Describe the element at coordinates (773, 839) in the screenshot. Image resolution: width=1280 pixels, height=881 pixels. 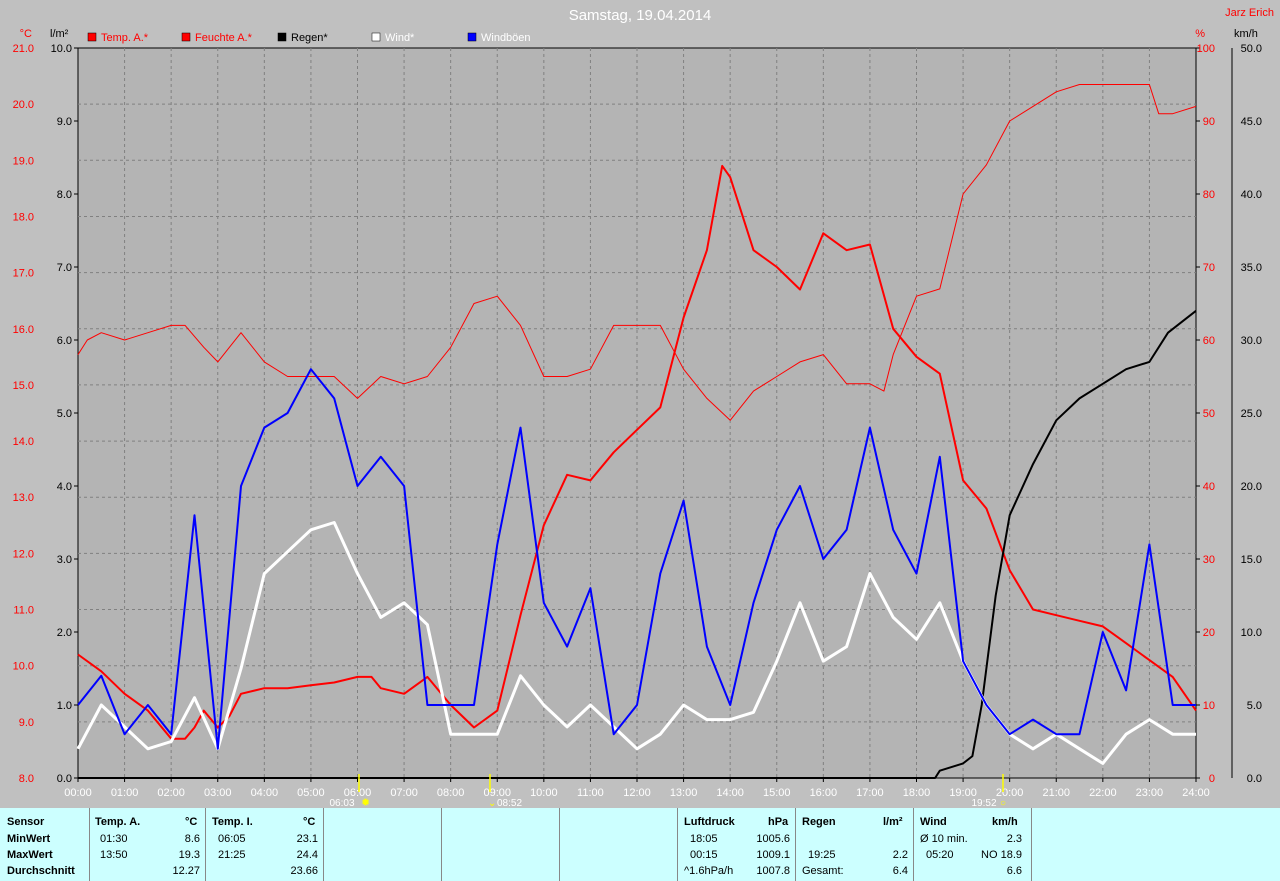
I see `pressure-min-value: 1005.6` at that location.